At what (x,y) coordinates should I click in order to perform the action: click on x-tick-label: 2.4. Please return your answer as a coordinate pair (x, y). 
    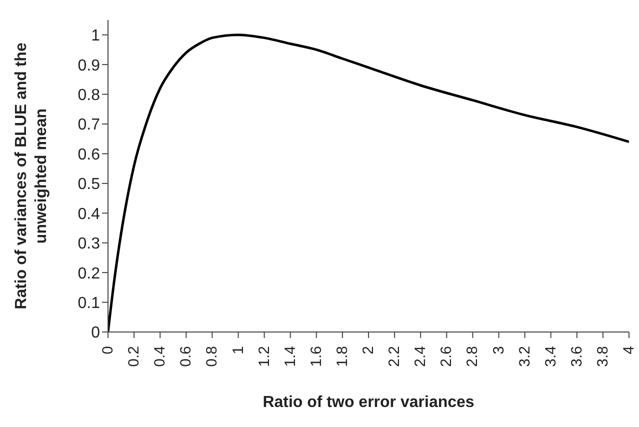
    Looking at the image, I should click on (421, 356).